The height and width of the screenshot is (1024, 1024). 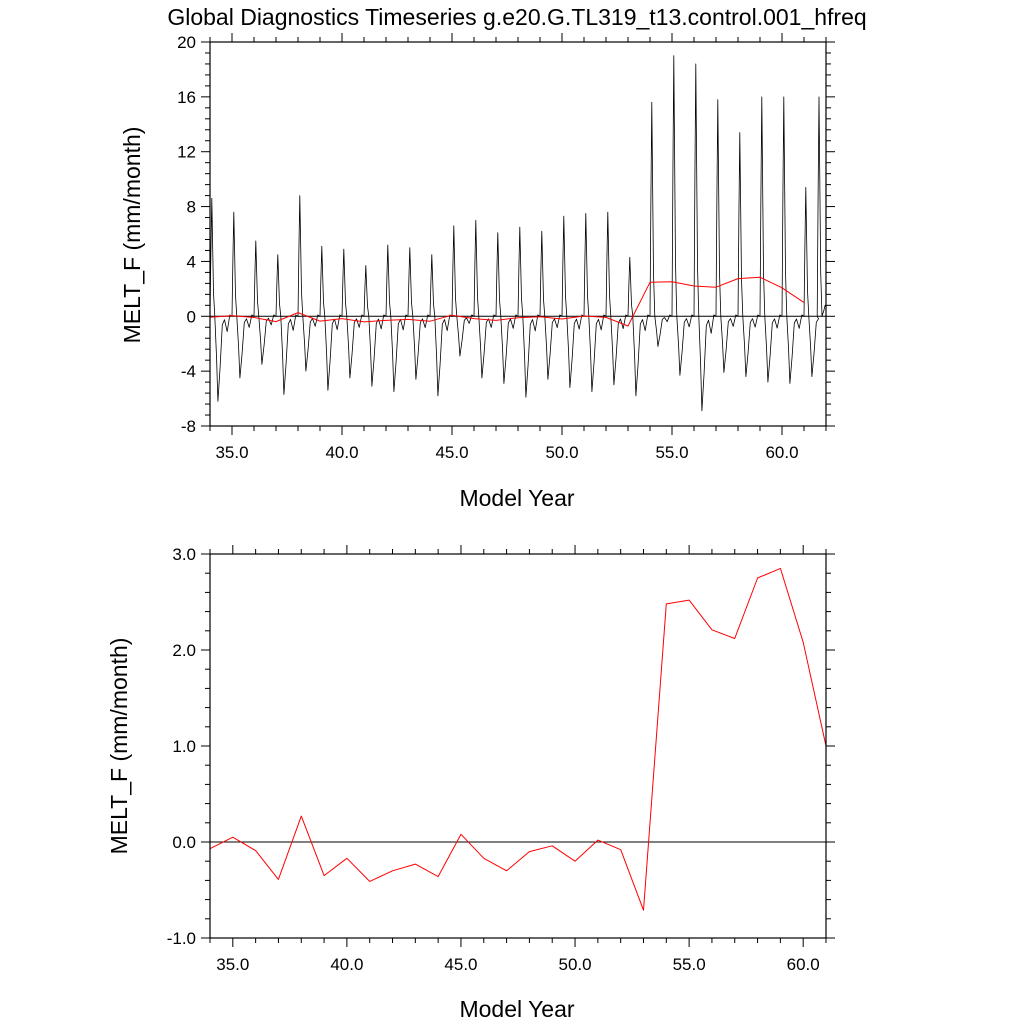 What do you see at coordinates (184, 842) in the screenshot?
I see `y-tick-label: 0.0` at bounding box center [184, 842].